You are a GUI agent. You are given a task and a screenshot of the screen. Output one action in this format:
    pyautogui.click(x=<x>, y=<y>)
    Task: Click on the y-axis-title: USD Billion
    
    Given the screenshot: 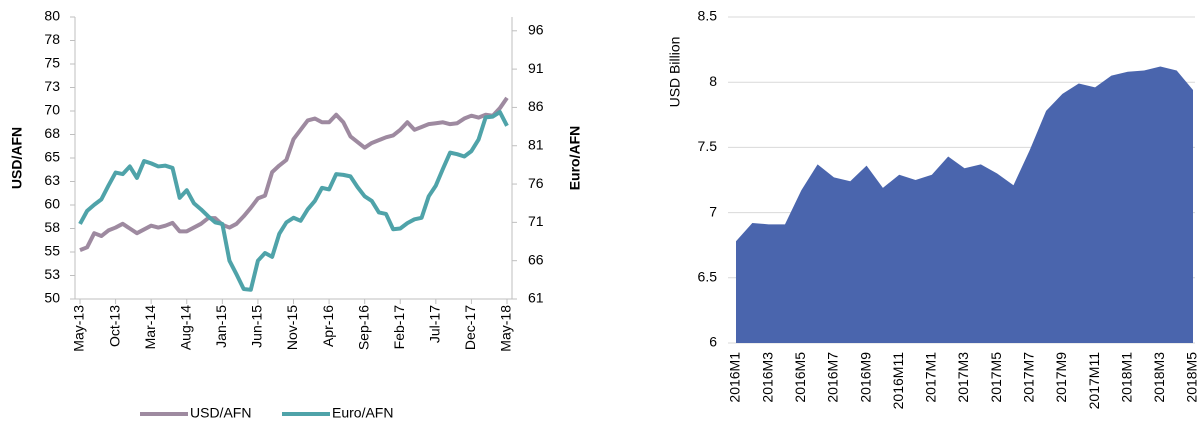 What is the action you would take?
    pyautogui.click(x=675, y=72)
    